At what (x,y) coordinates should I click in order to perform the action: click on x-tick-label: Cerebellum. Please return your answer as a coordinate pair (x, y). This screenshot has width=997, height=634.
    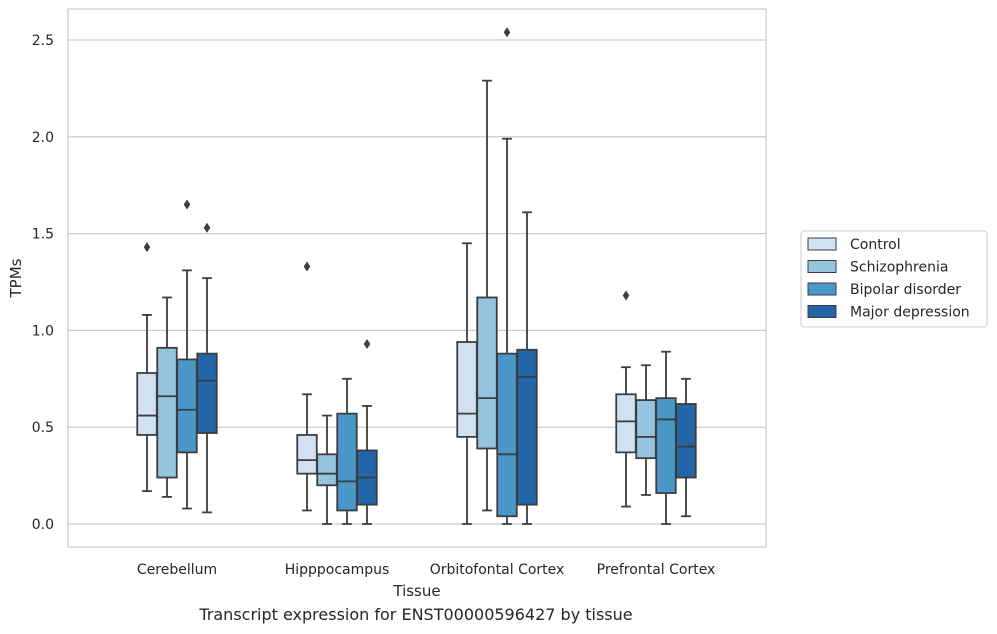
    Looking at the image, I should click on (177, 570).